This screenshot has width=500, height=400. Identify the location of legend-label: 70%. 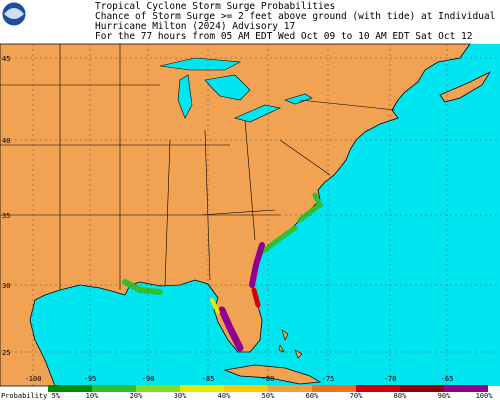
(356, 396).